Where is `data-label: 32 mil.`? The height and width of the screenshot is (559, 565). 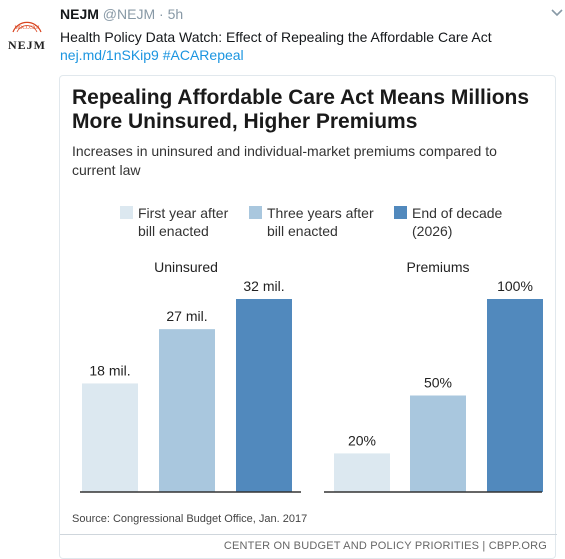 data-label: 32 mil. is located at coordinates (263, 286).